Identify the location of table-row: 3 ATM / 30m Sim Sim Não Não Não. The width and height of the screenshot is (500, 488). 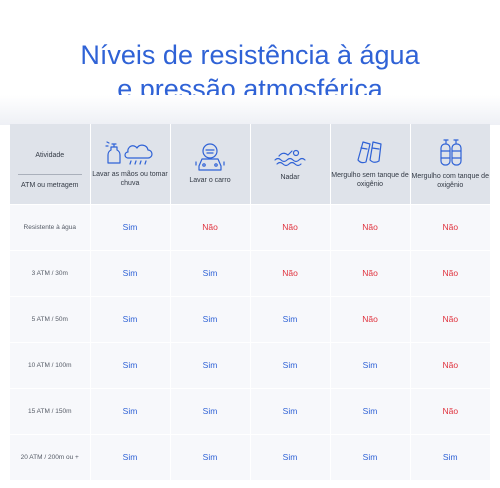
(250, 272).